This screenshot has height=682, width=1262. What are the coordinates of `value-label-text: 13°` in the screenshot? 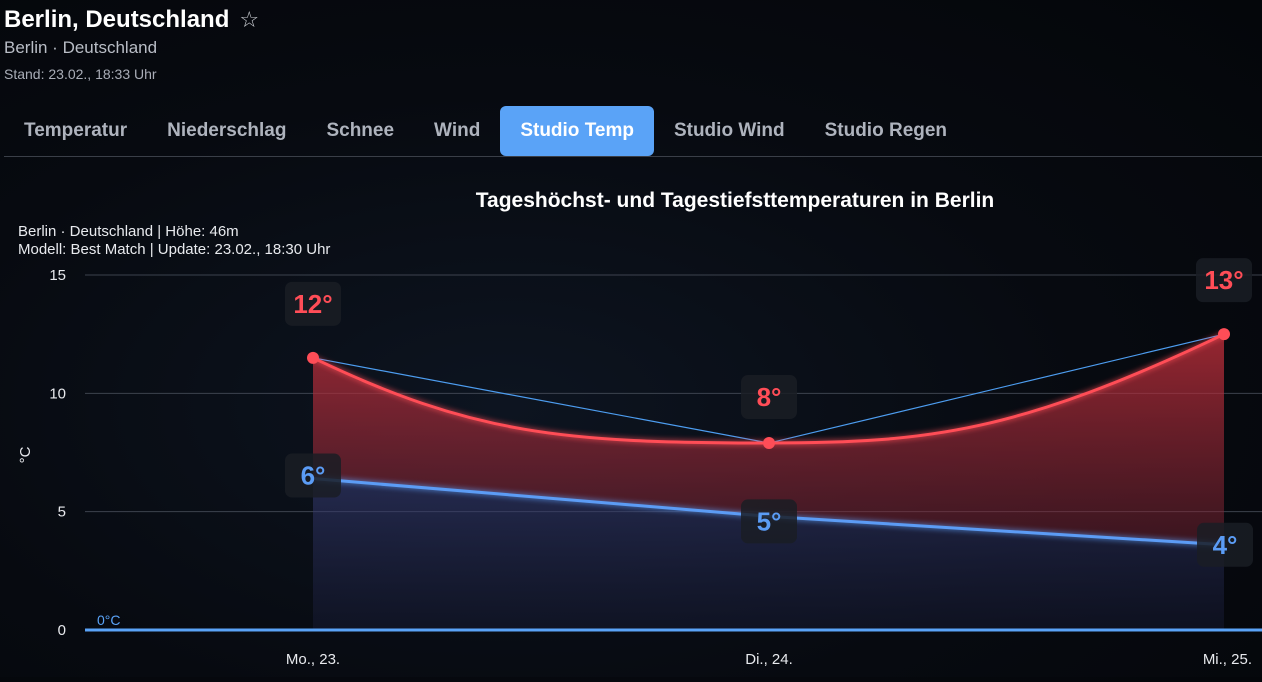 It's located at (1223, 280).